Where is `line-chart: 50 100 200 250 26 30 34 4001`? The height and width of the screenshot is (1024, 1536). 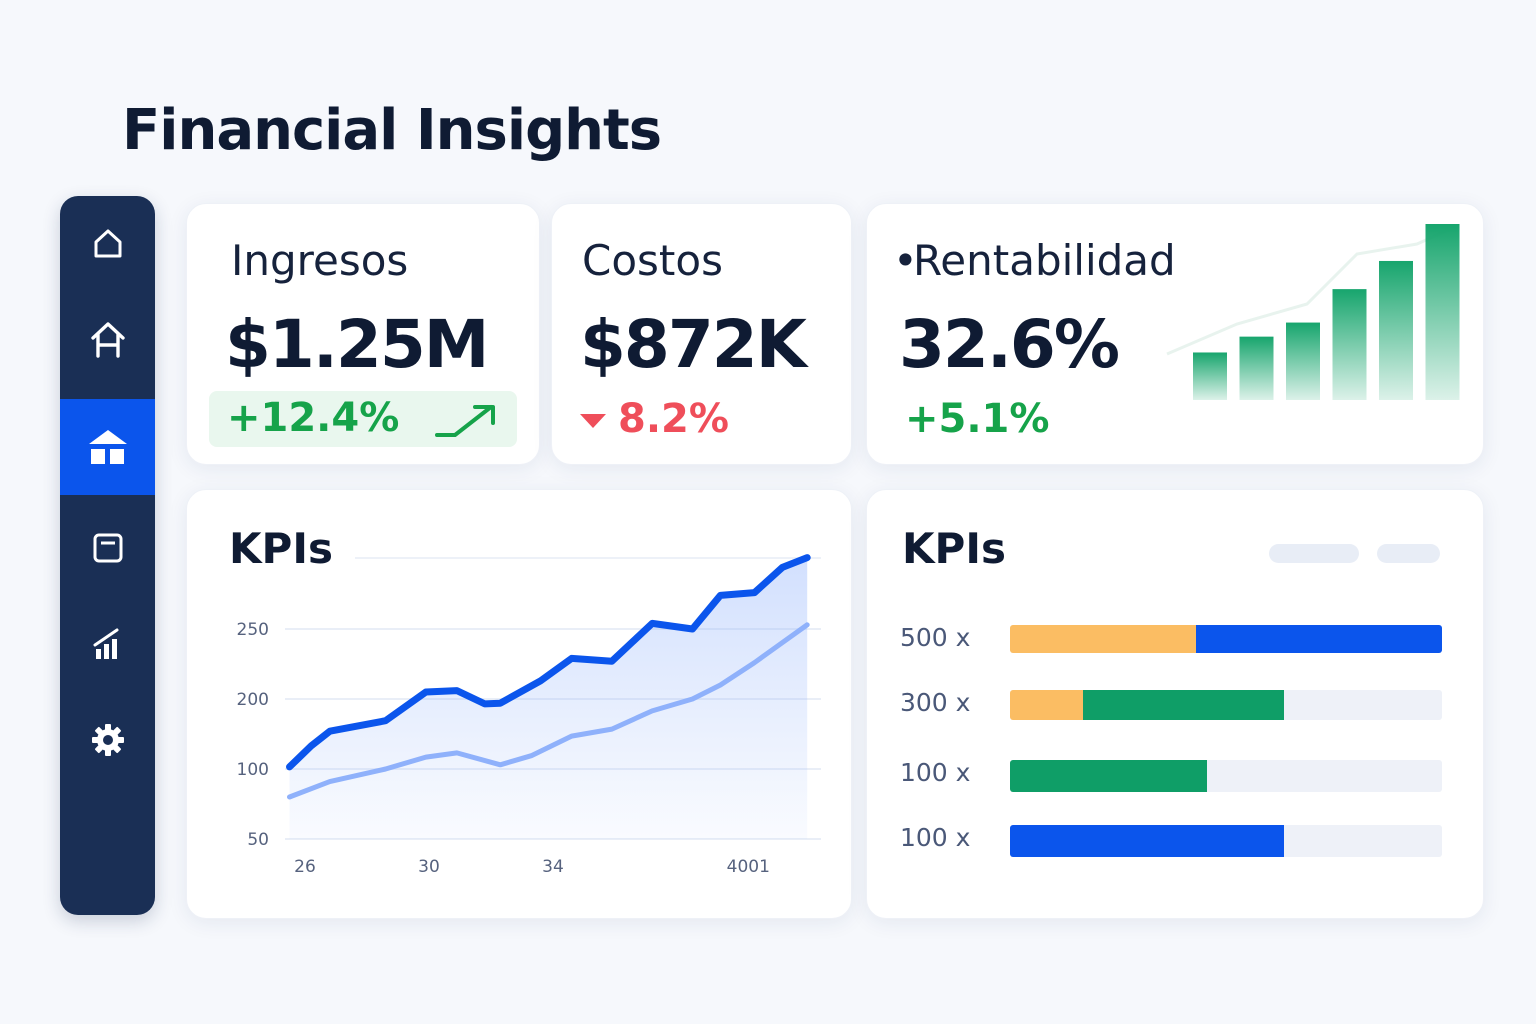 line-chart: 50 100 200 250 26 30 34 4001 is located at coordinates (529, 715).